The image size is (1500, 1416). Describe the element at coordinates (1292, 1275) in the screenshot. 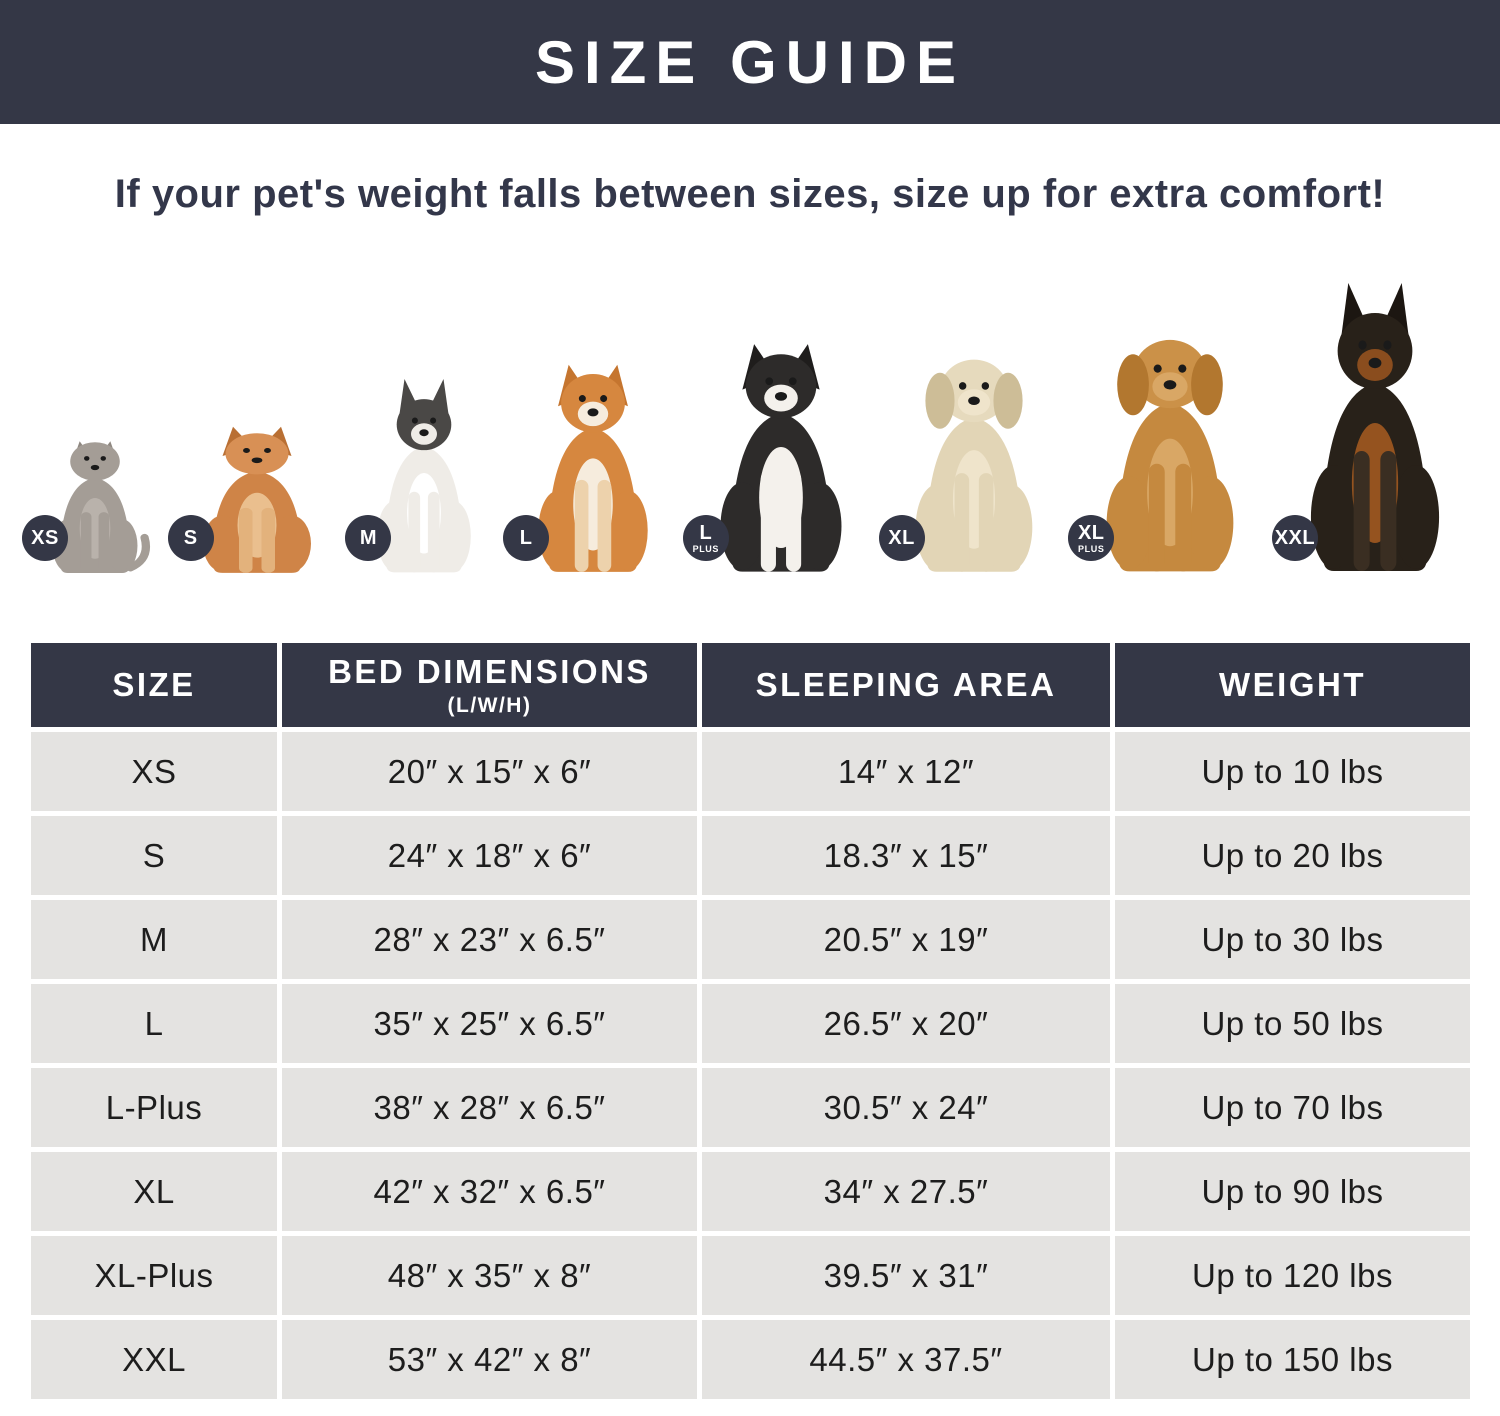

I see `weight-cell-xl-plus: Up to 120 lbs` at that location.